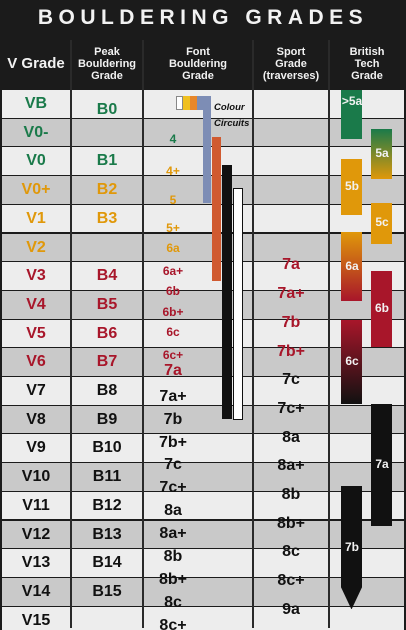 This screenshot has width=406, height=630. I want to click on v-grade-label: VB, so click(36, 103).